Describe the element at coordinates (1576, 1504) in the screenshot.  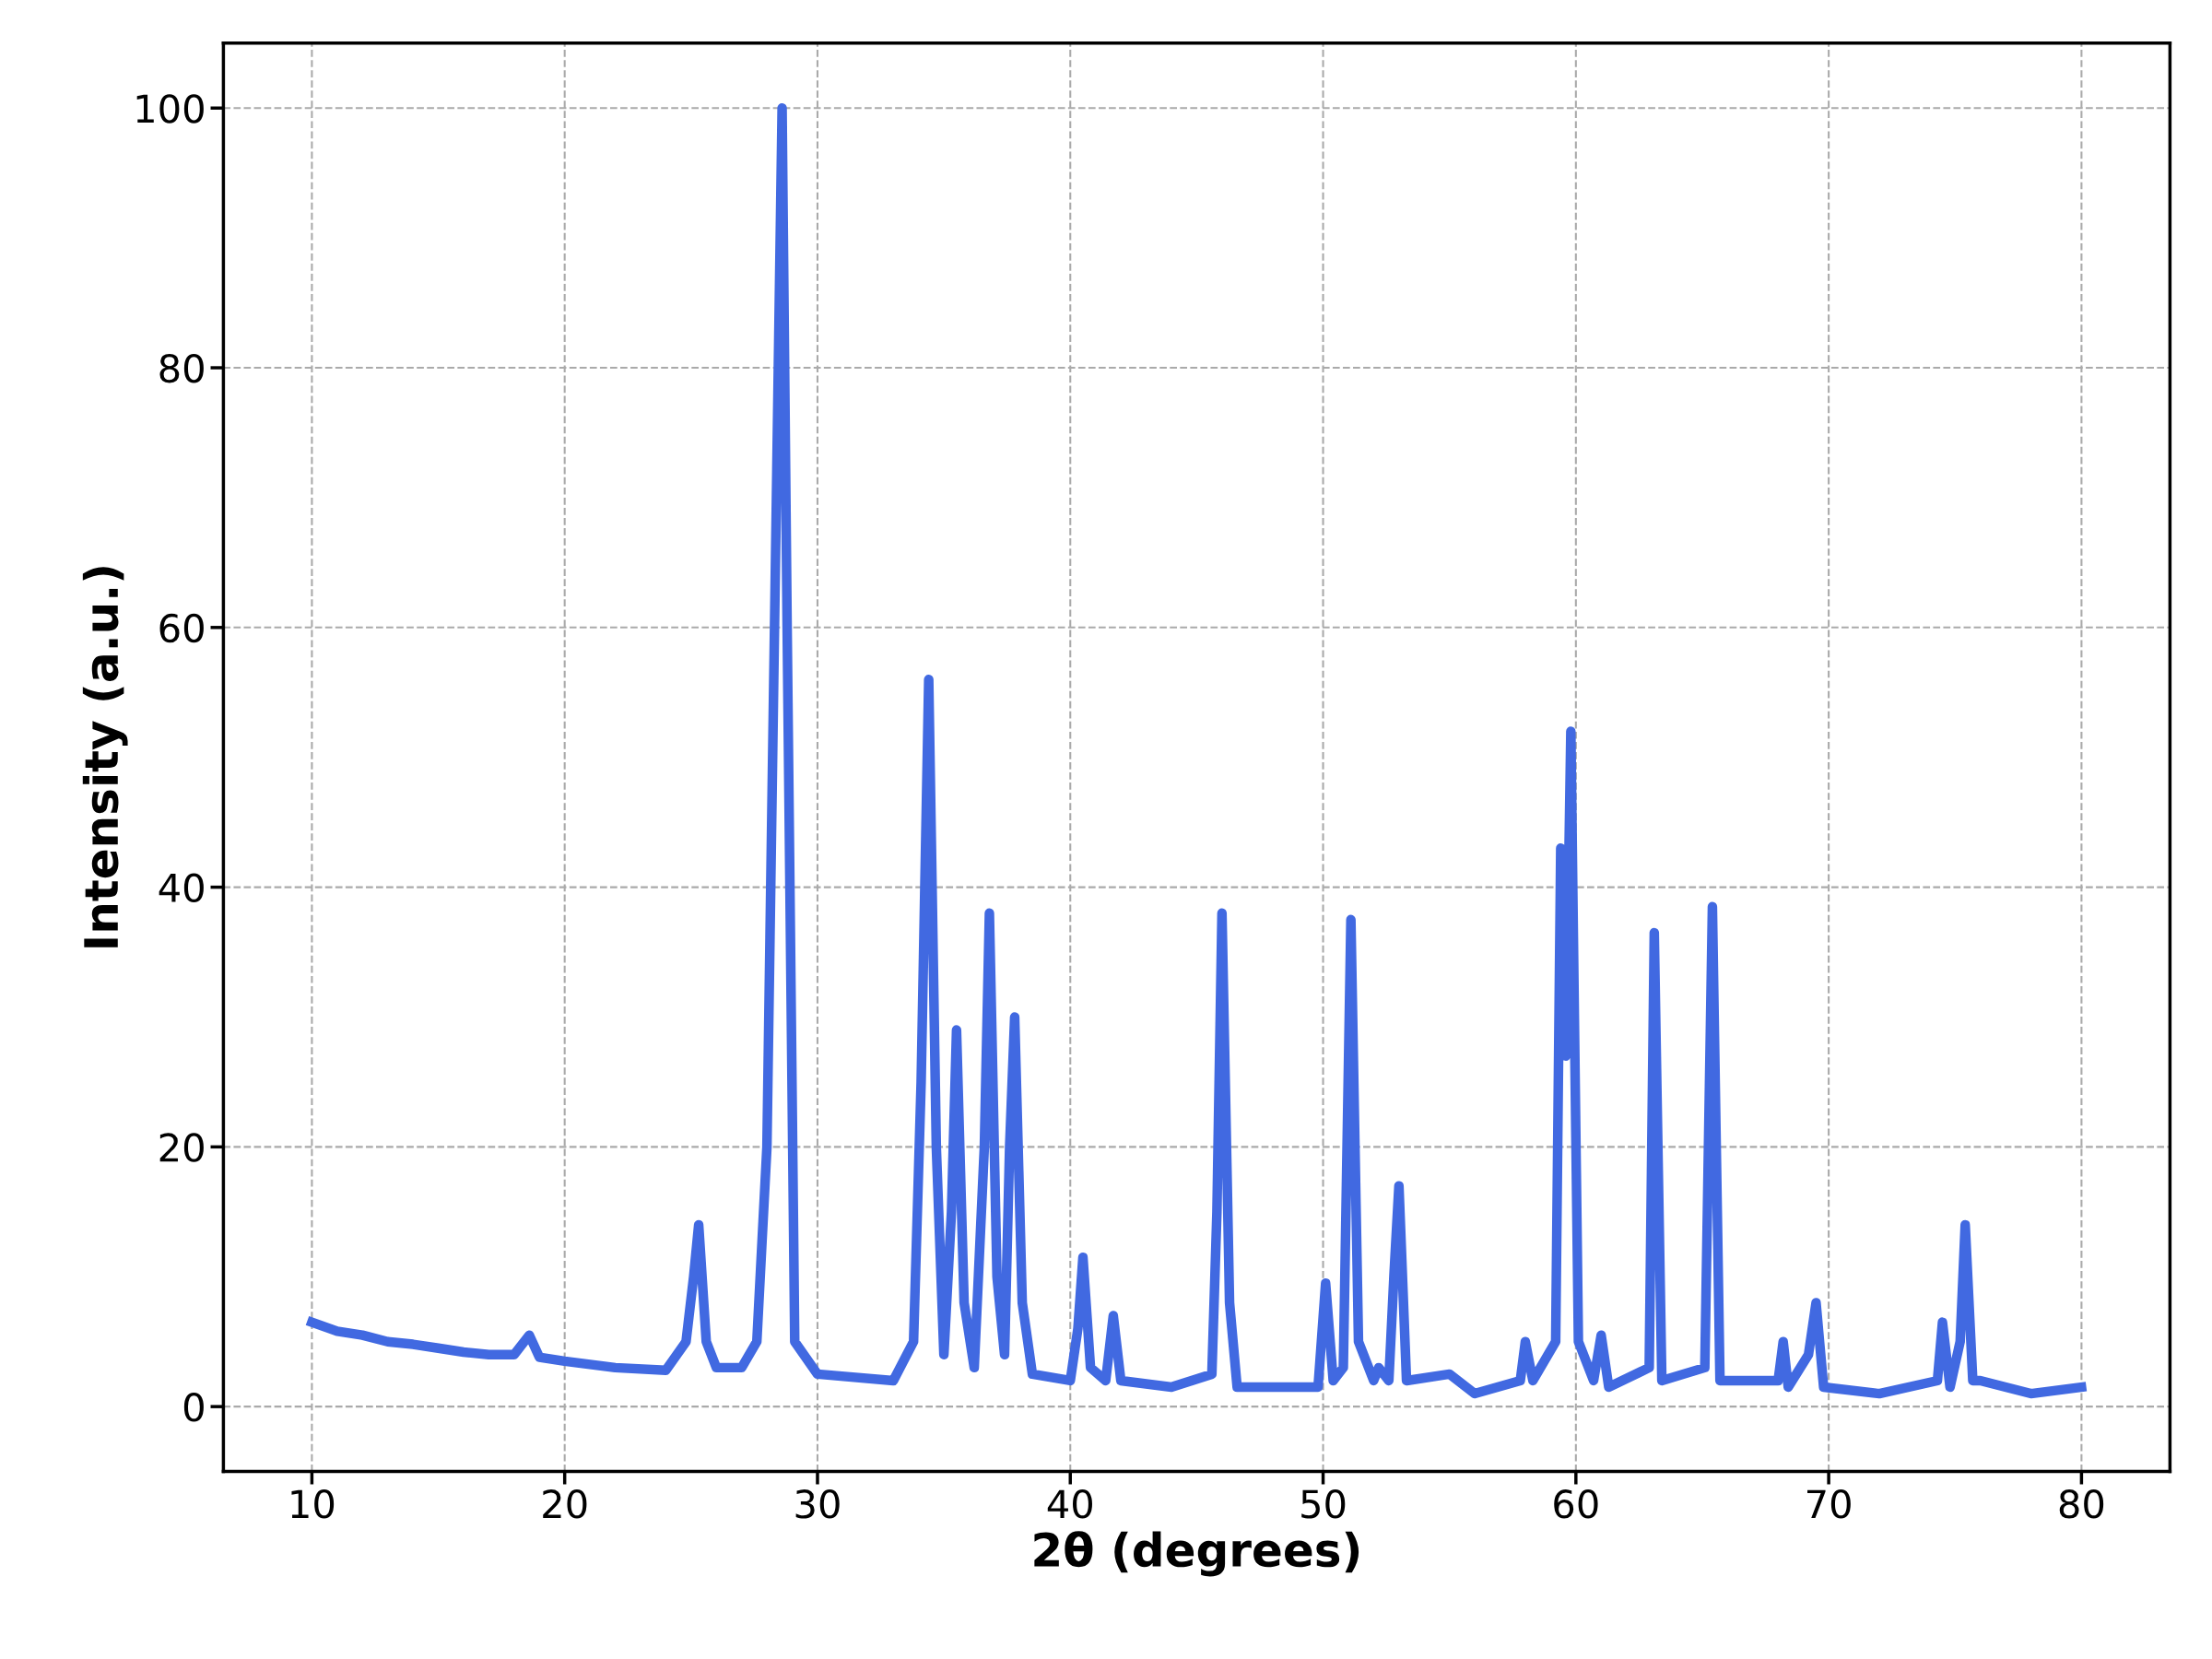
I see `x-tick-label: 60` at that location.